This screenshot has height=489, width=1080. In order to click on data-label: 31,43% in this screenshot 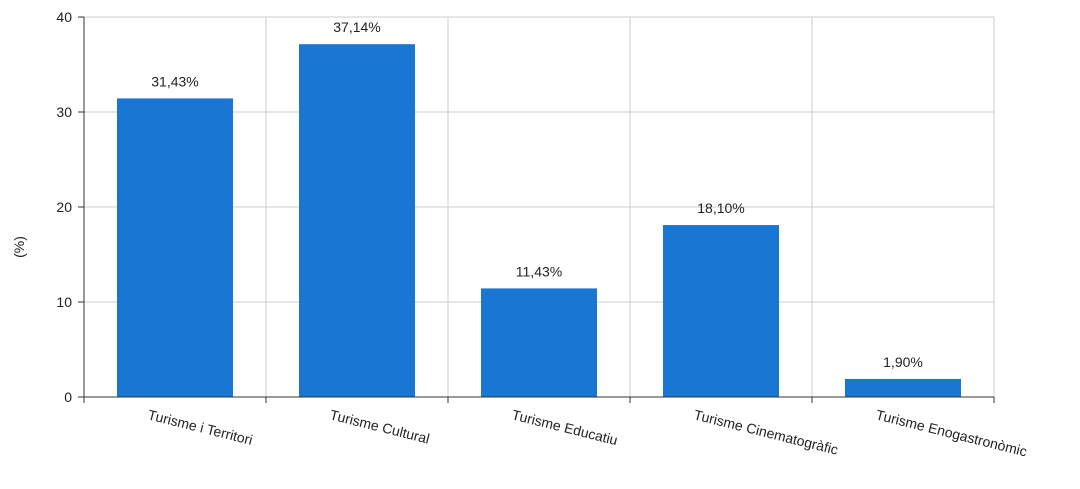, I will do `click(174, 81)`.